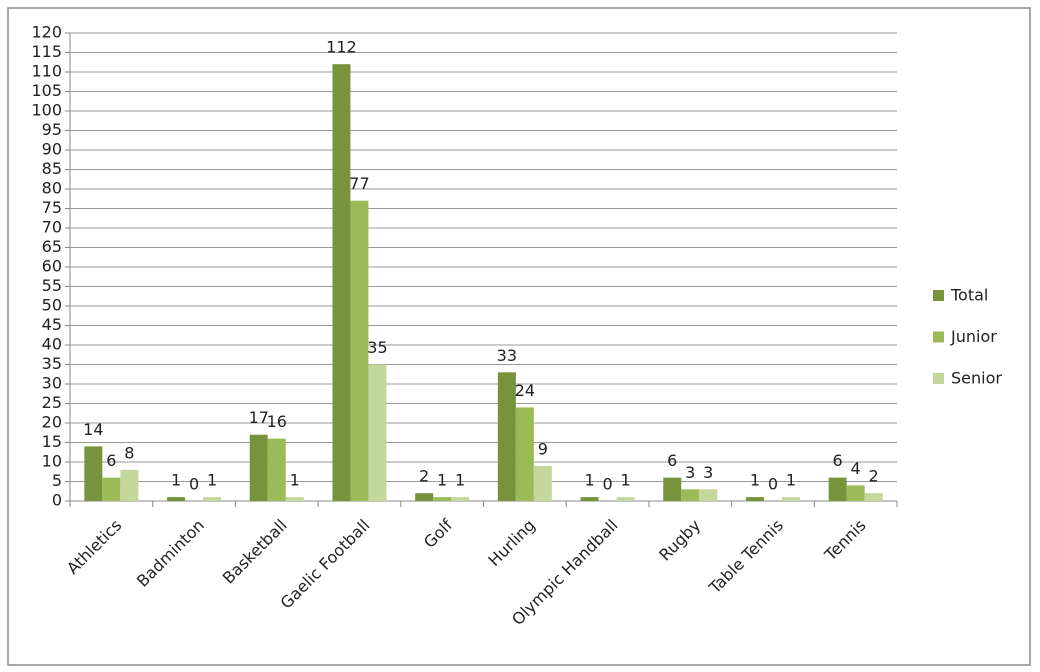  I want to click on data-label: 16, so click(277, 421).